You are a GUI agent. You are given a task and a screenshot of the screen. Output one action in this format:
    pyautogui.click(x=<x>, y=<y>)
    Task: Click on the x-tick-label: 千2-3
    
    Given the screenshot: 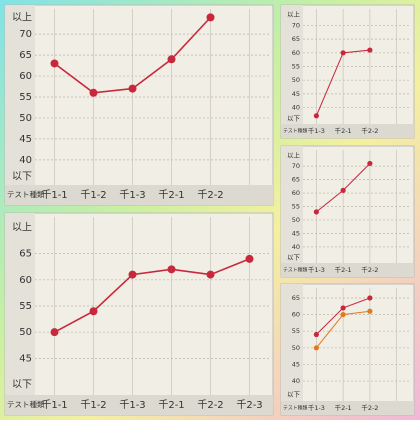 What is the action you would take?
    pyautogui.click(x=249, y=405)
    